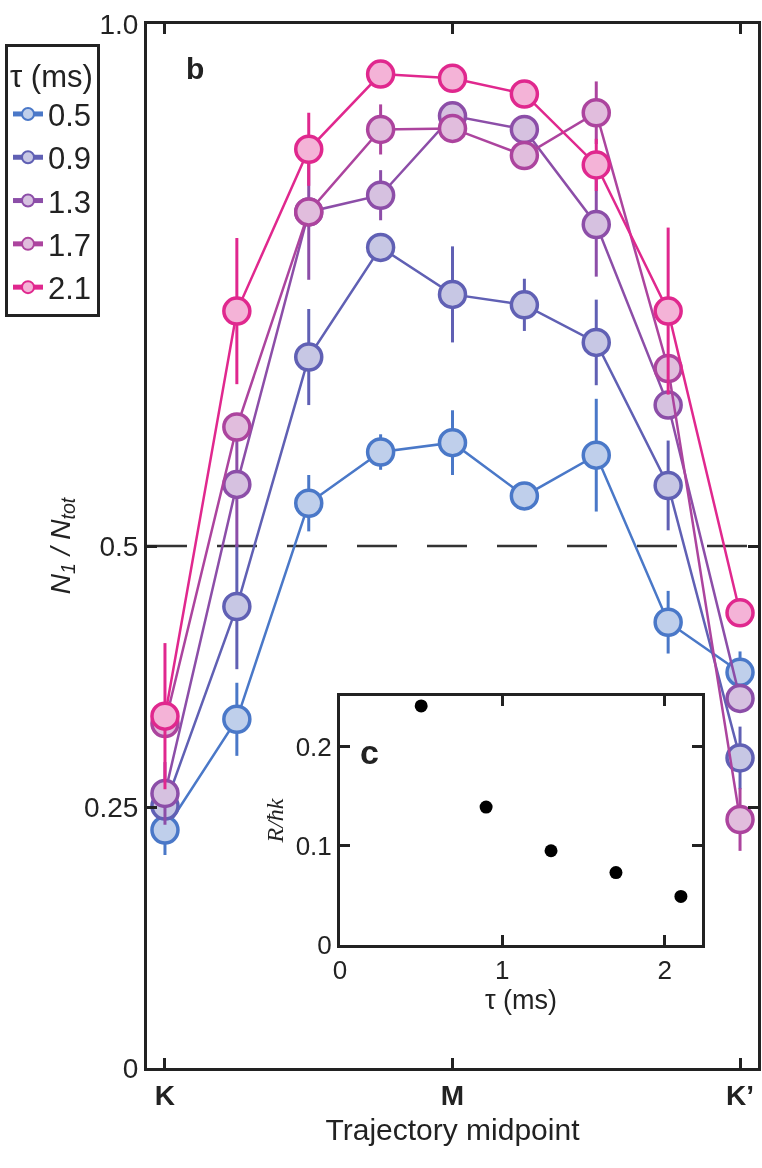  I want to click on legend-title: τ (ms), so click(51, 77).